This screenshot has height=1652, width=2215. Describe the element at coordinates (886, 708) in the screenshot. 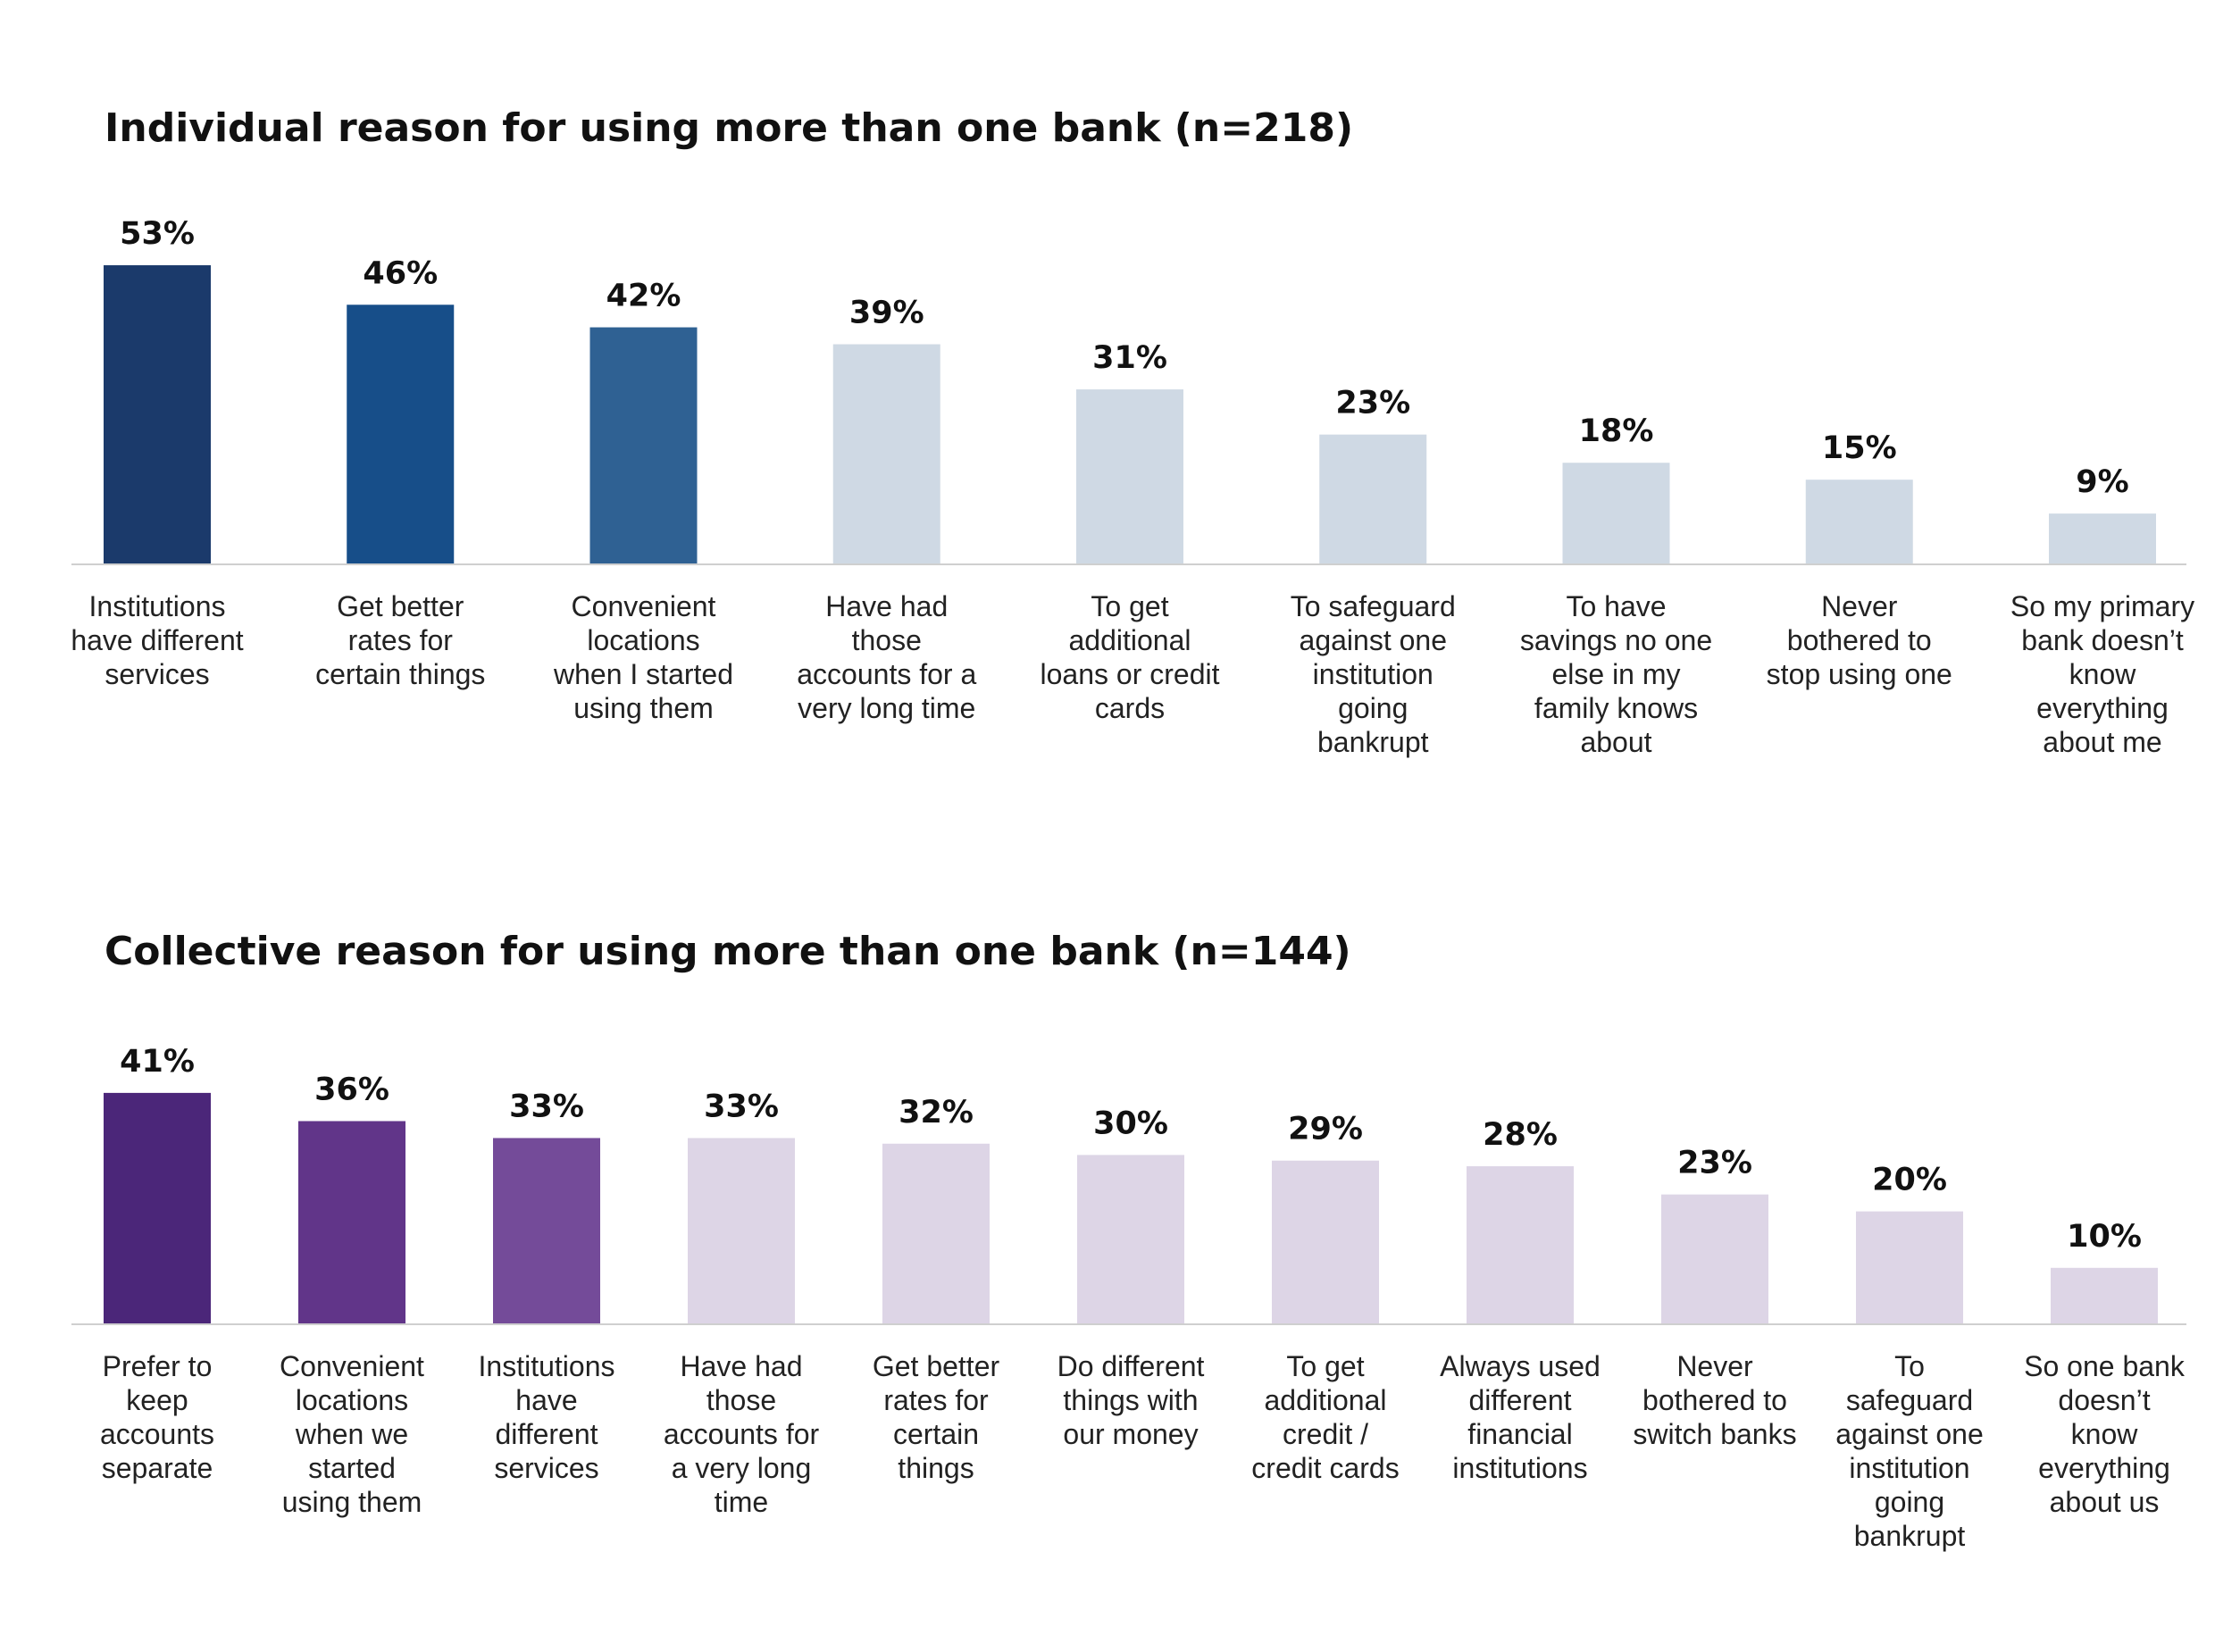

I see `category-label-line: very long time` at that location.